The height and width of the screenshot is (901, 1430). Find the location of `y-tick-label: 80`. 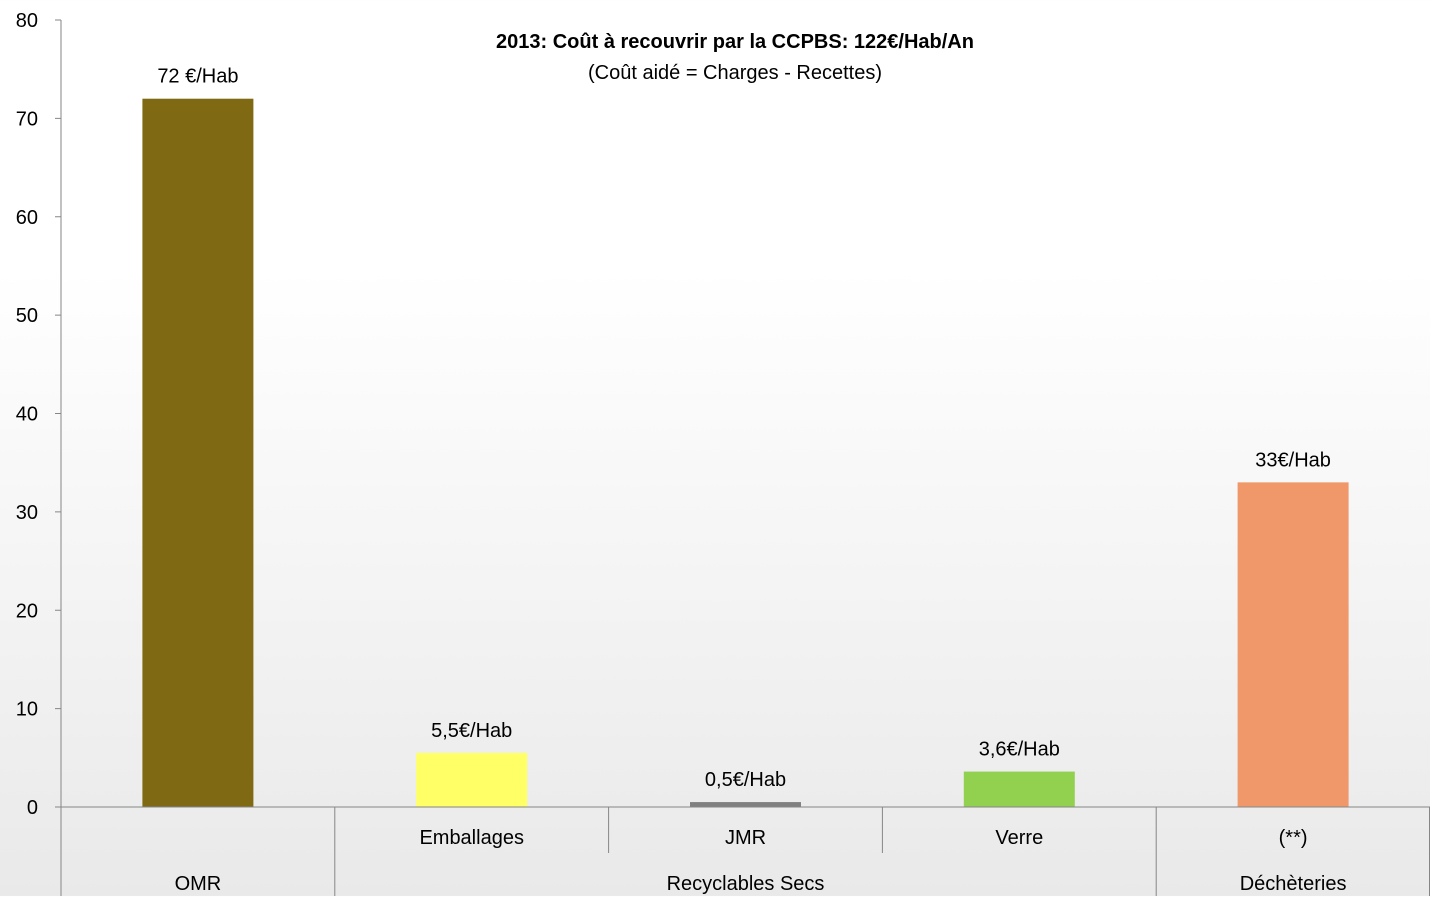

y-tick-label: 80 is located at coordinates (27, 21).